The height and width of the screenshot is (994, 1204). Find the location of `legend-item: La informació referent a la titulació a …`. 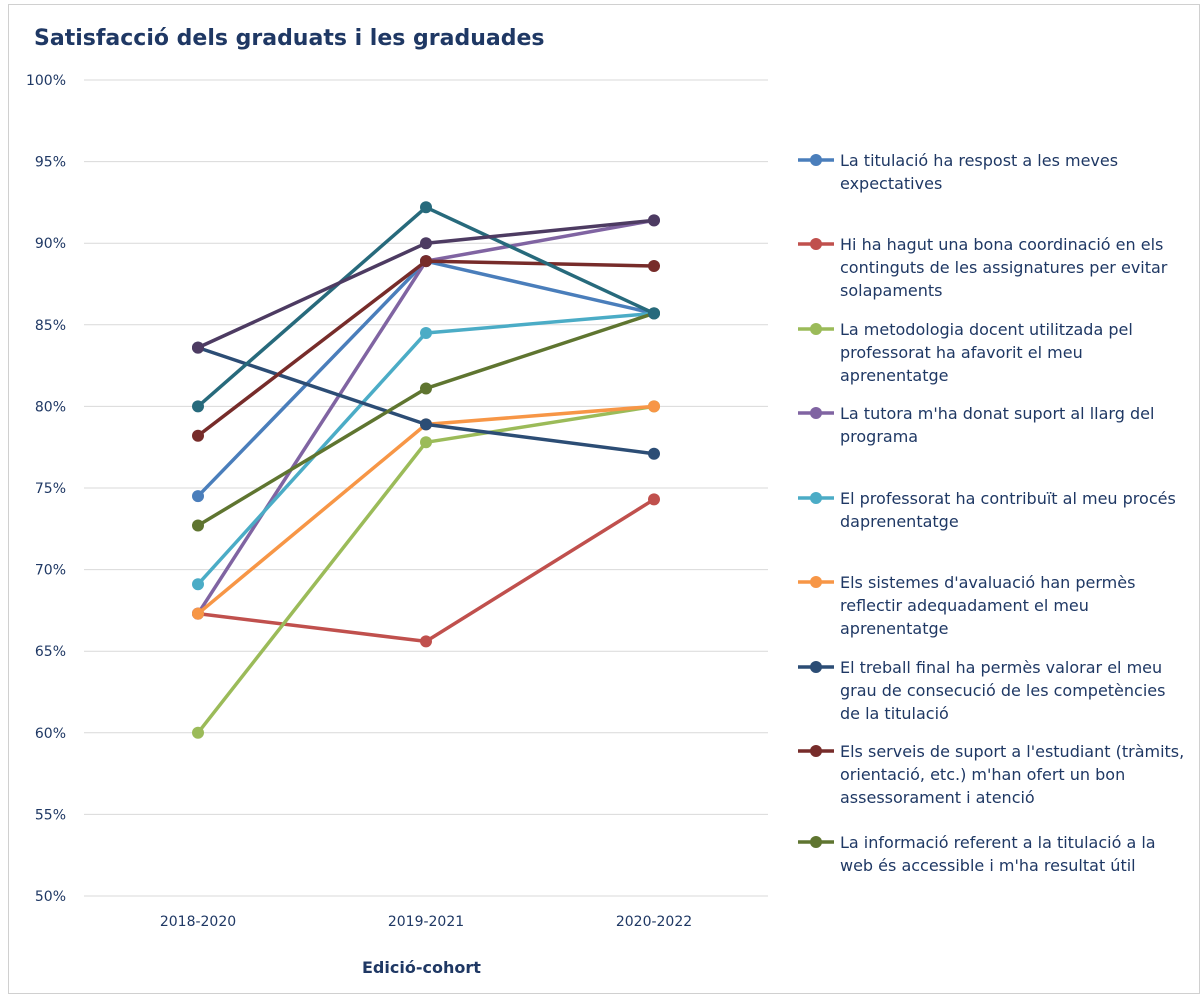

legend-item: La informació referent a la titulació a … is located at coordinates (993, 854).